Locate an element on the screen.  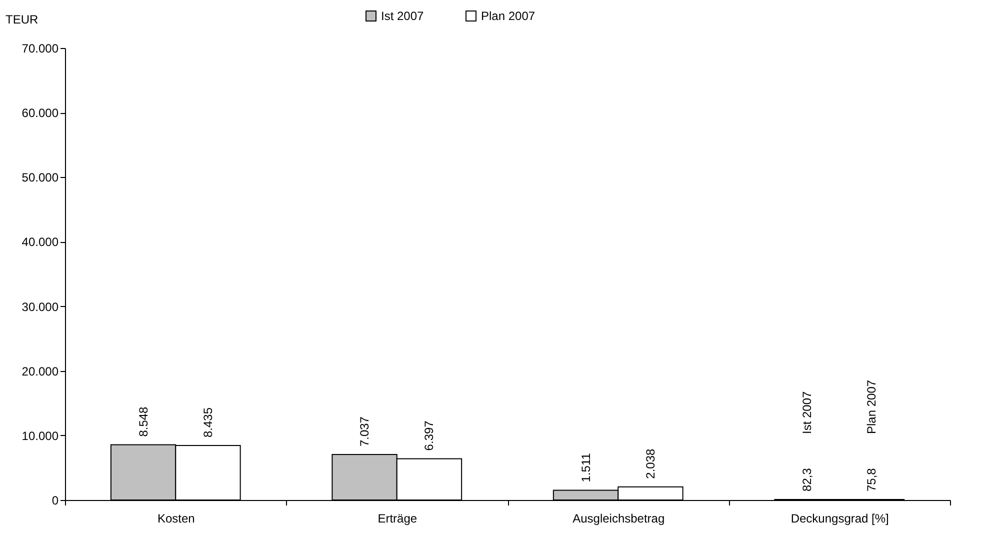
data-label: 6.397 is located at coordinates (429, 435).